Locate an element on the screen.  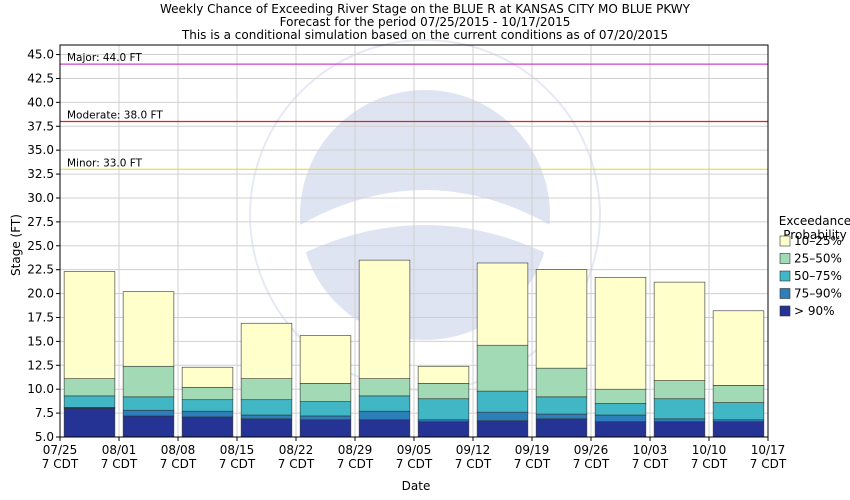
y-tick-label: 25.0 is located at coordinates (40, 246).